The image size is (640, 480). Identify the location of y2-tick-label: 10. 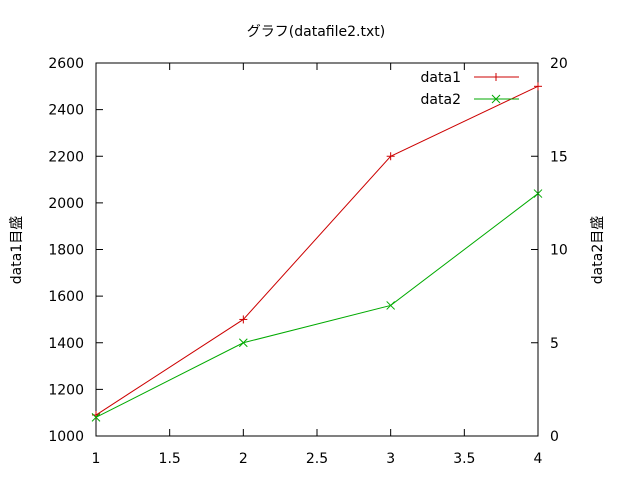
(559, 251).